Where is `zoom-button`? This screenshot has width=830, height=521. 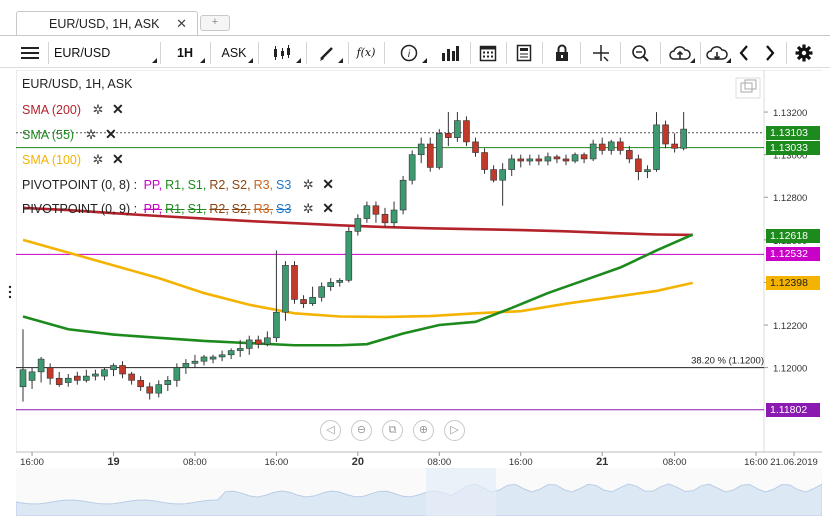 zoom-button is located at coordinates (640, 53).